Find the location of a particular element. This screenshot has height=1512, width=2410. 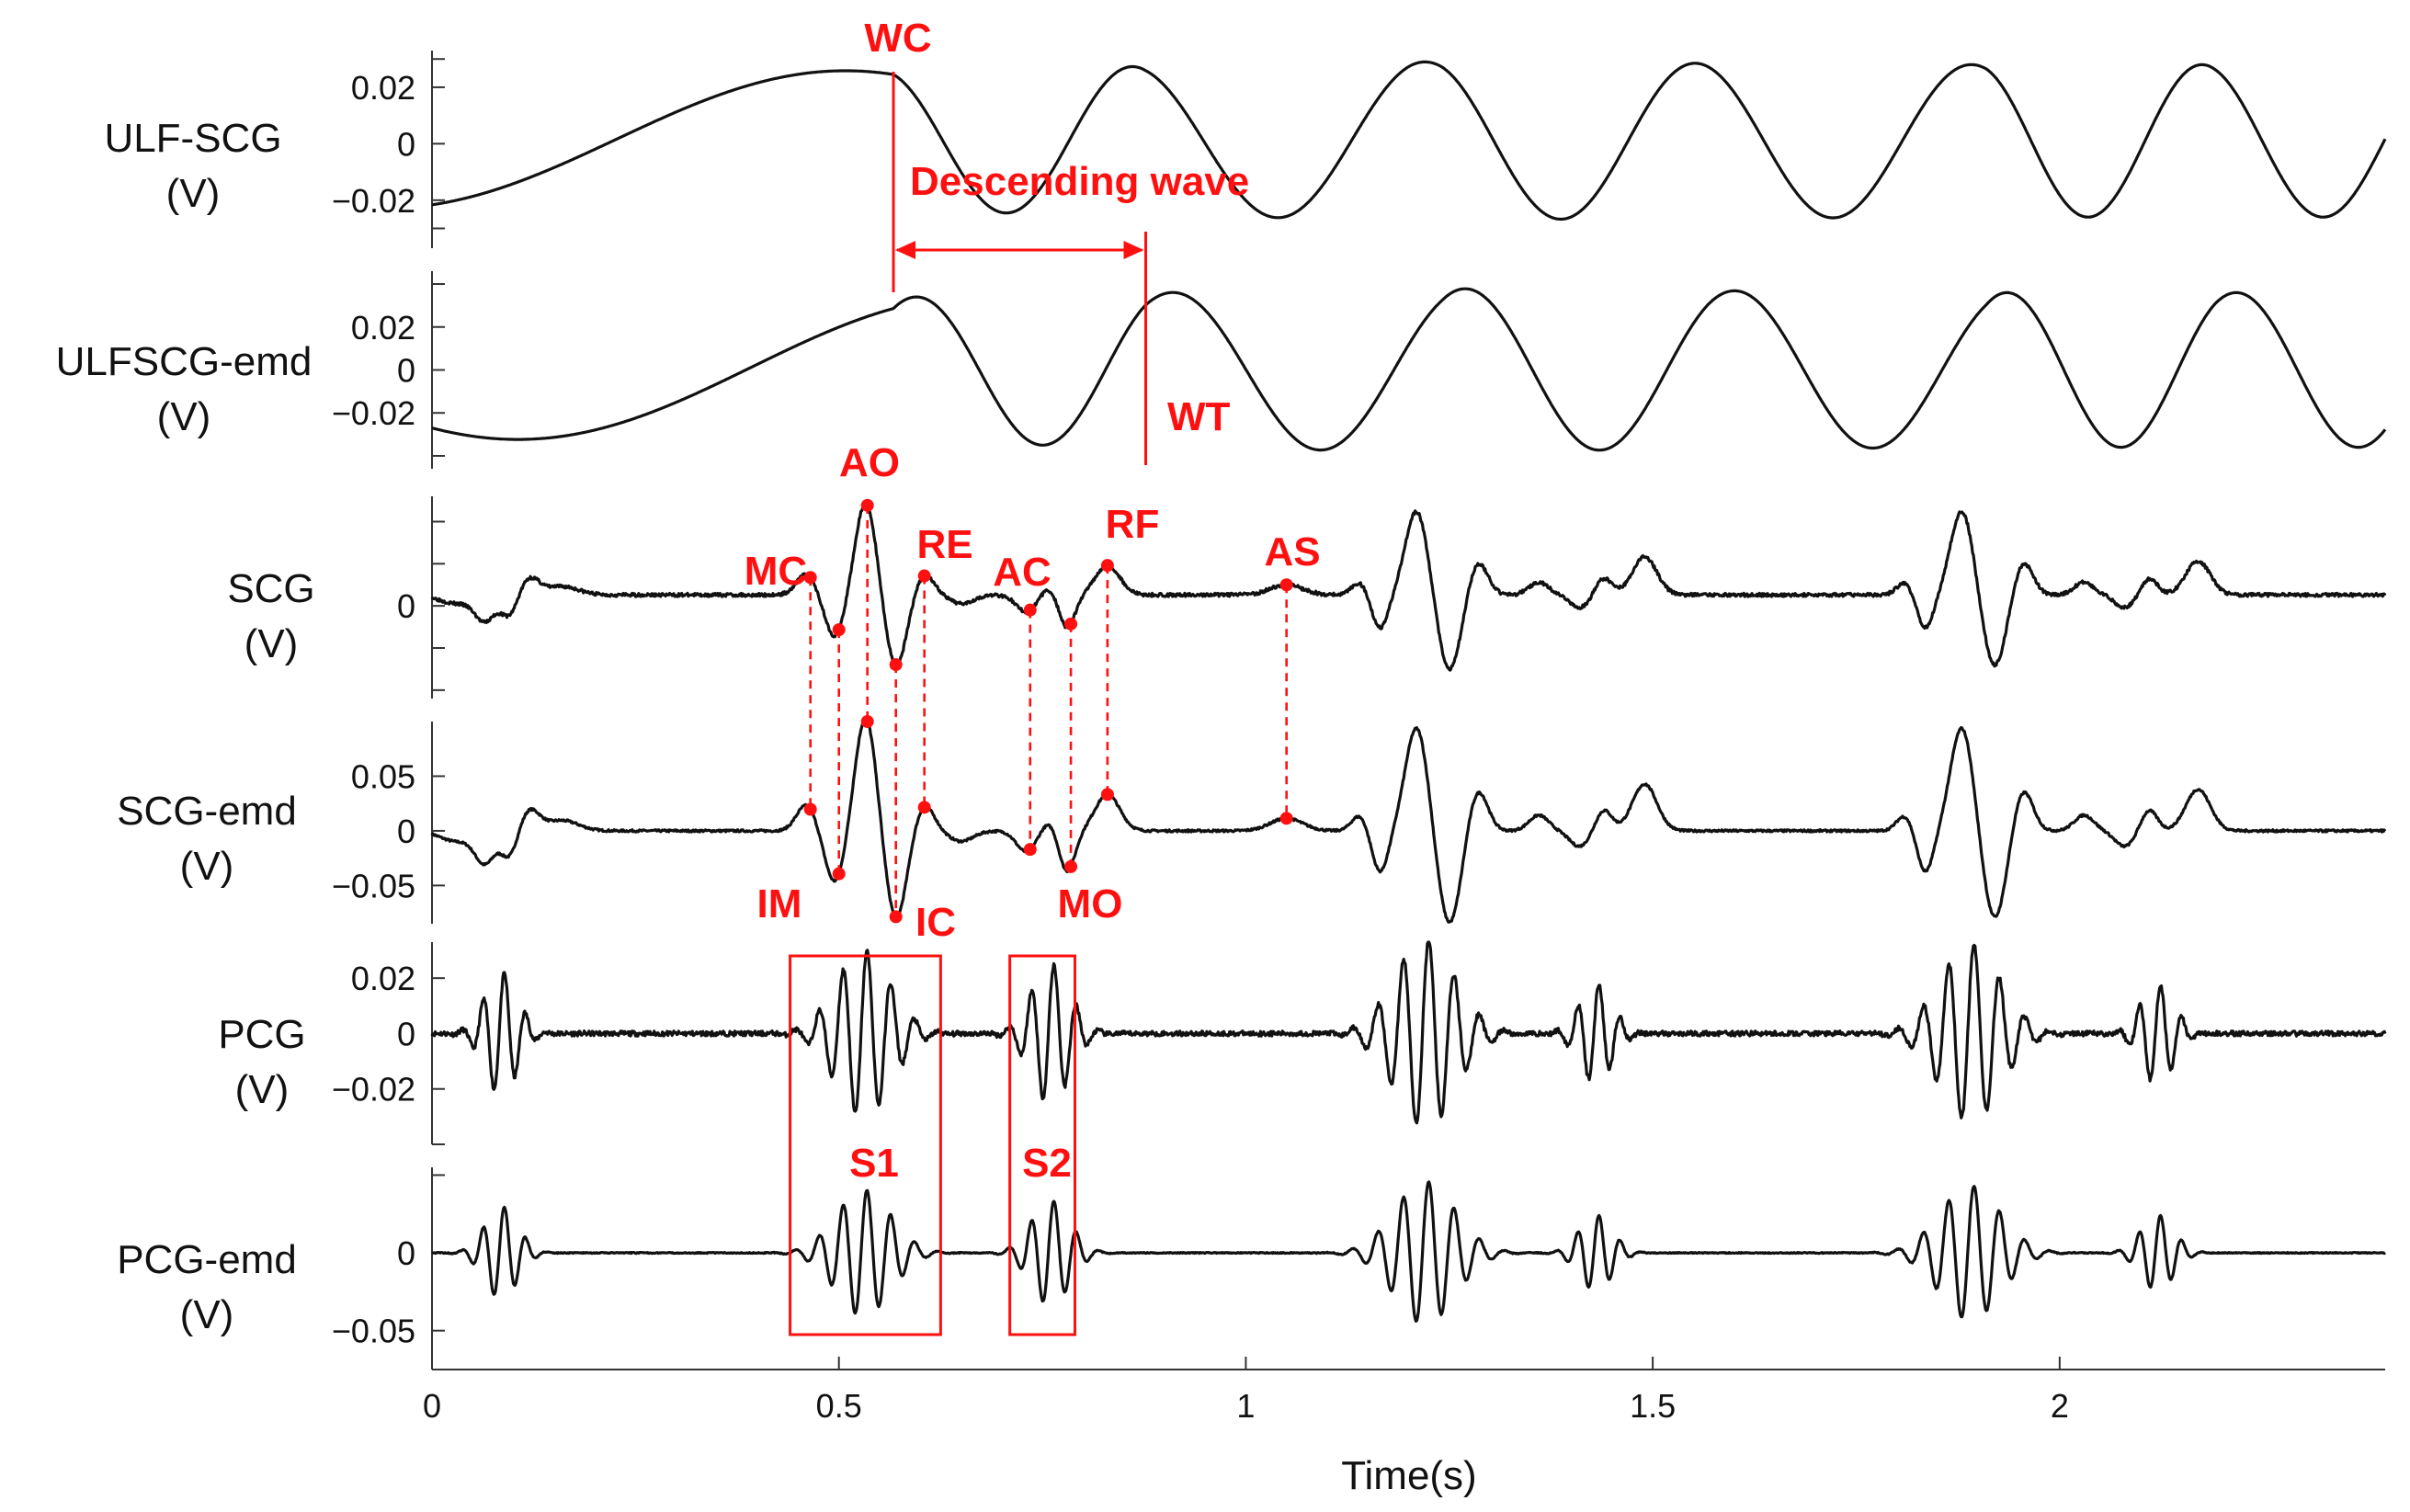

x-axis-title: Time(s) is located at coordinates (1408, 1475).